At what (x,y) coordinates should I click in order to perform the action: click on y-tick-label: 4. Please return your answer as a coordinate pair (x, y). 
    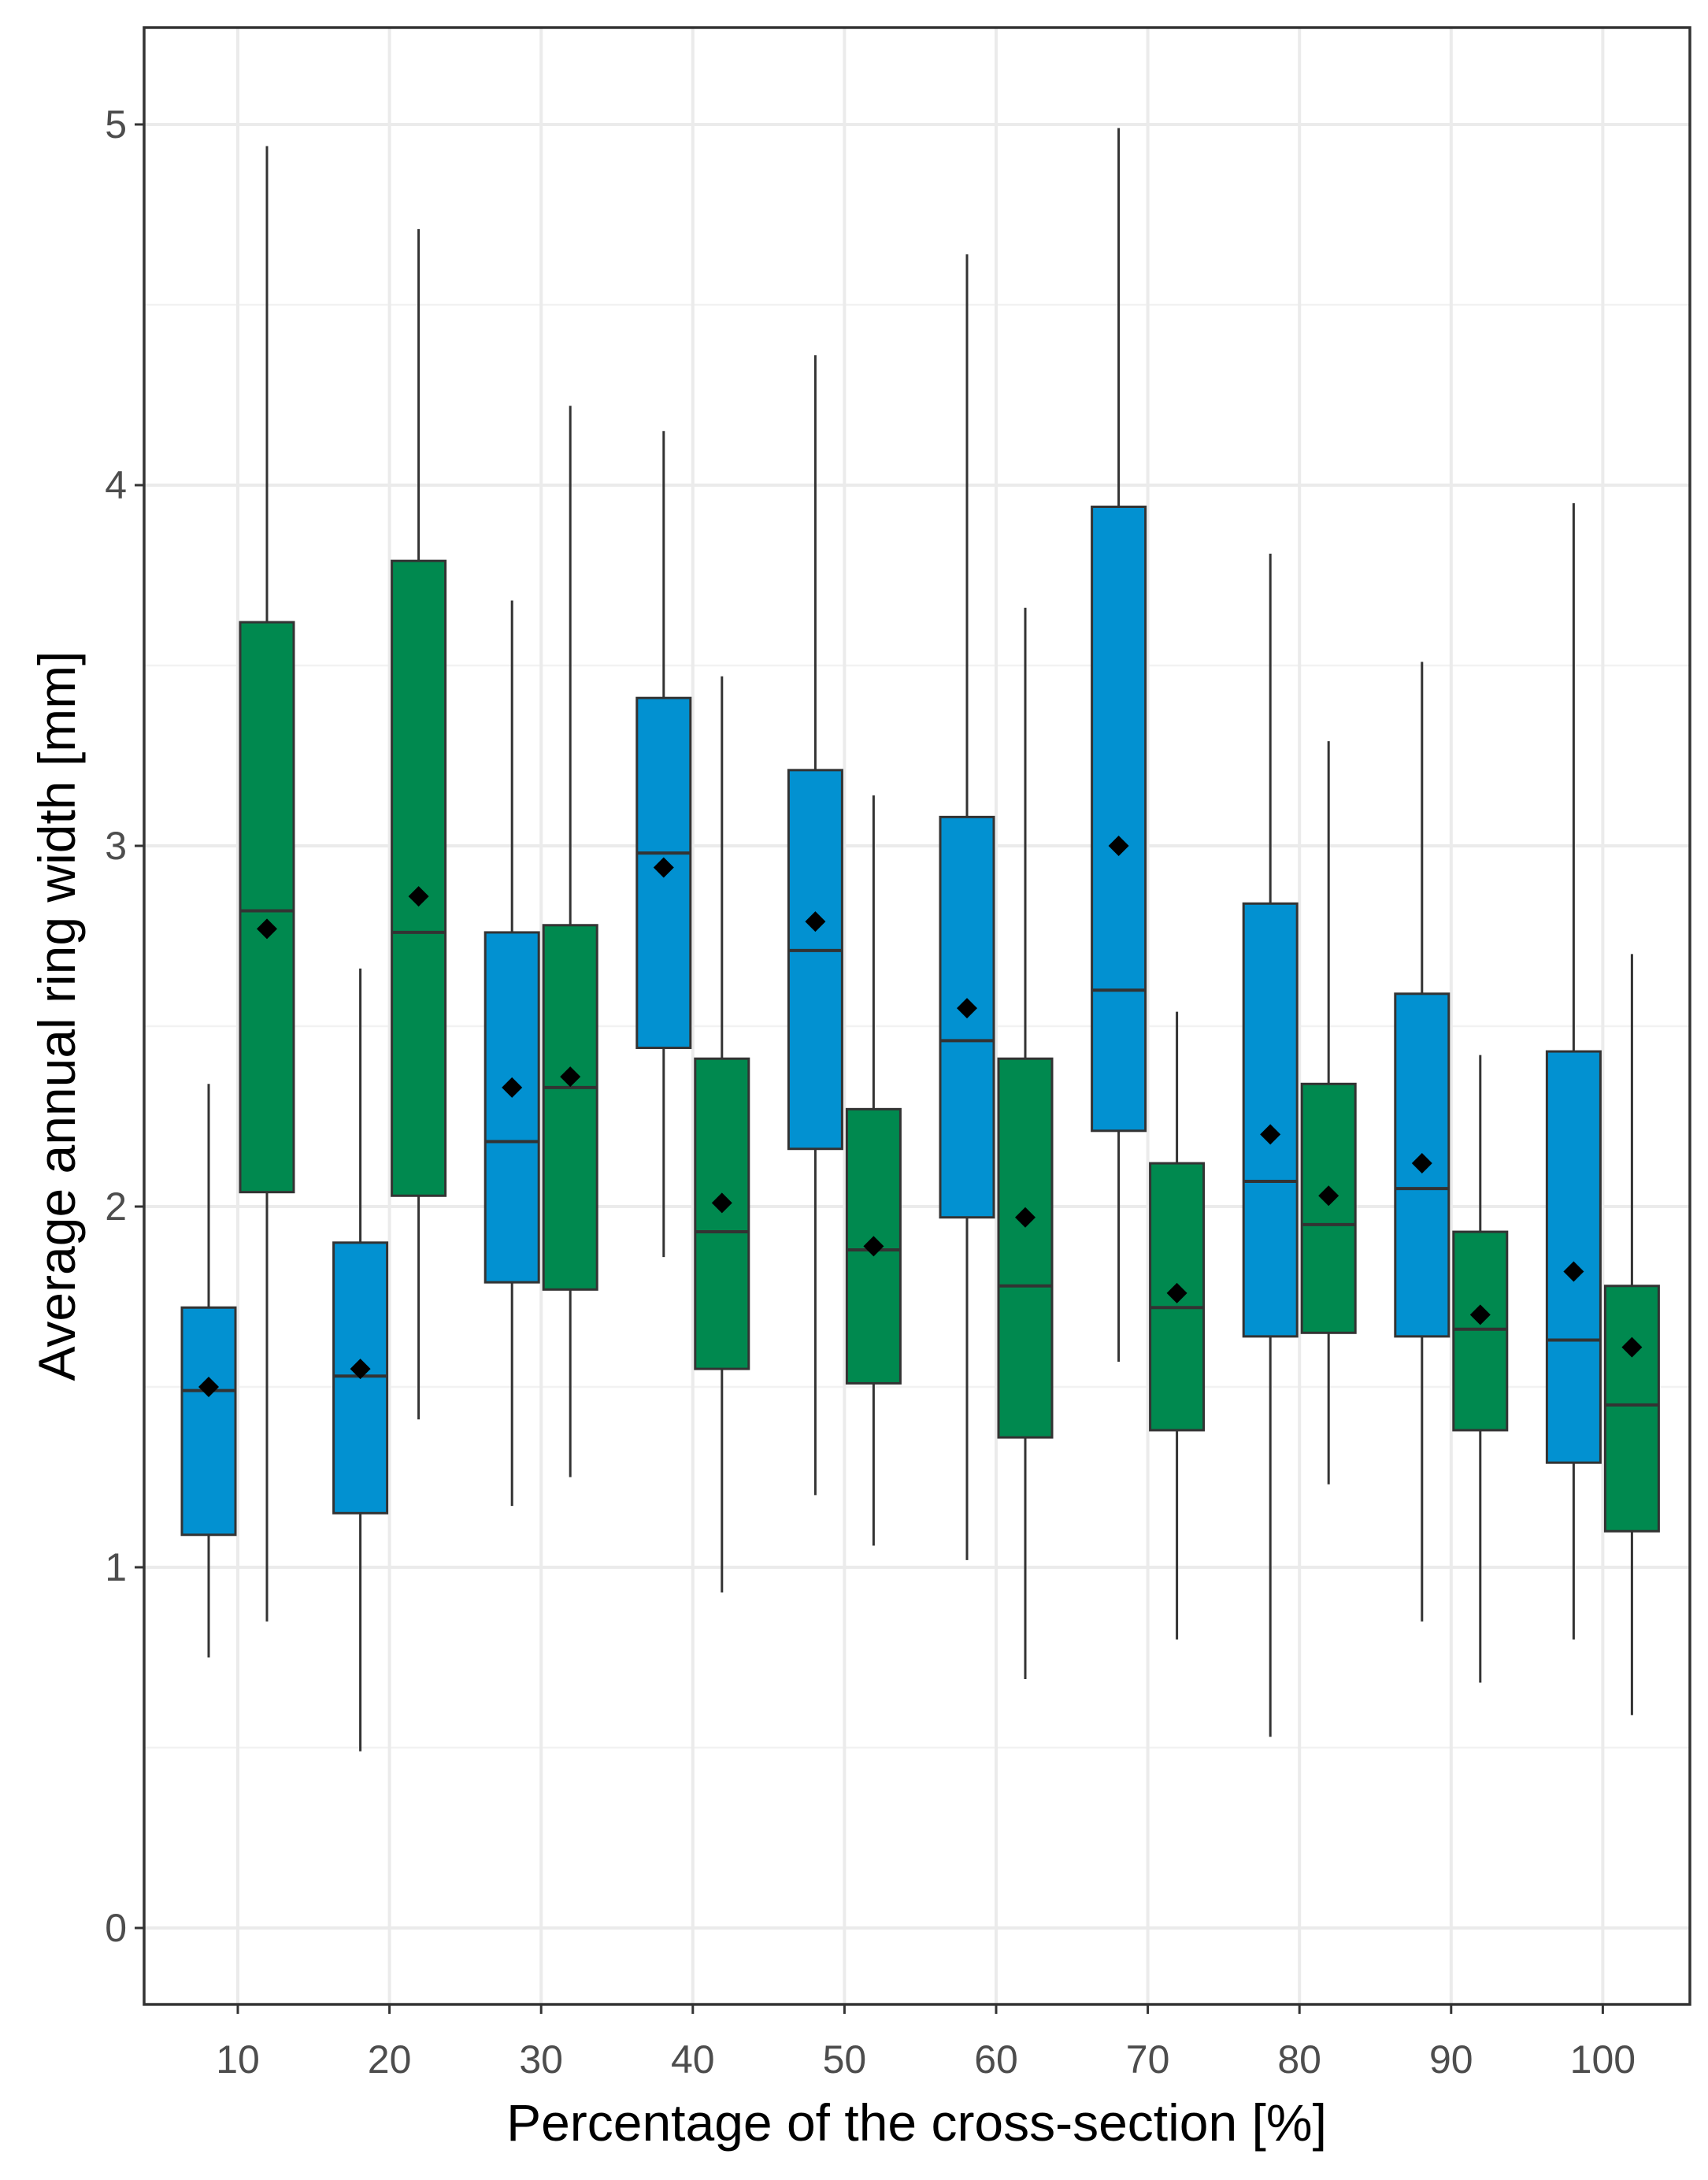
    Looking at the image, I should click on (116, 485).